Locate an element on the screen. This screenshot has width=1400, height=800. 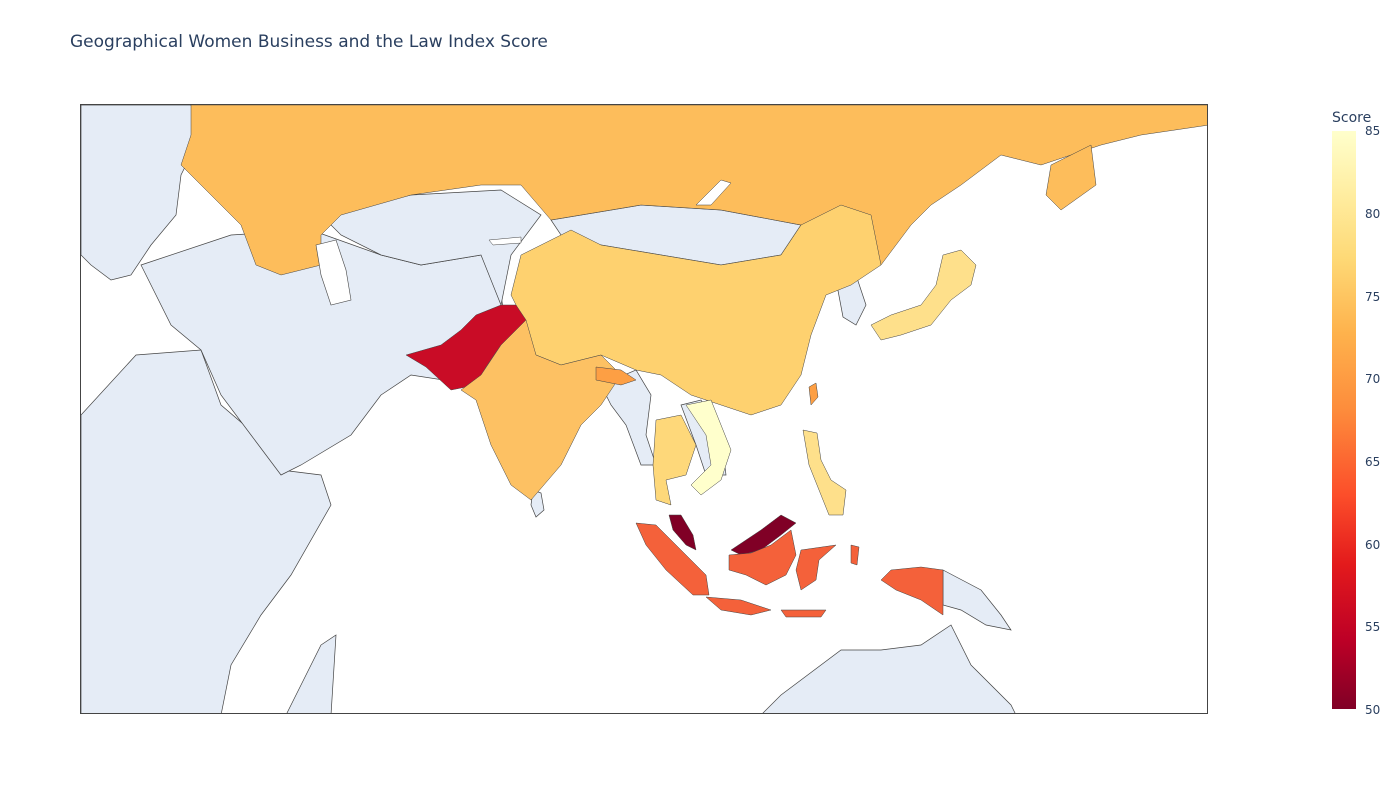
colorbar-tick: 60 is located at coordinates (1372, 545).